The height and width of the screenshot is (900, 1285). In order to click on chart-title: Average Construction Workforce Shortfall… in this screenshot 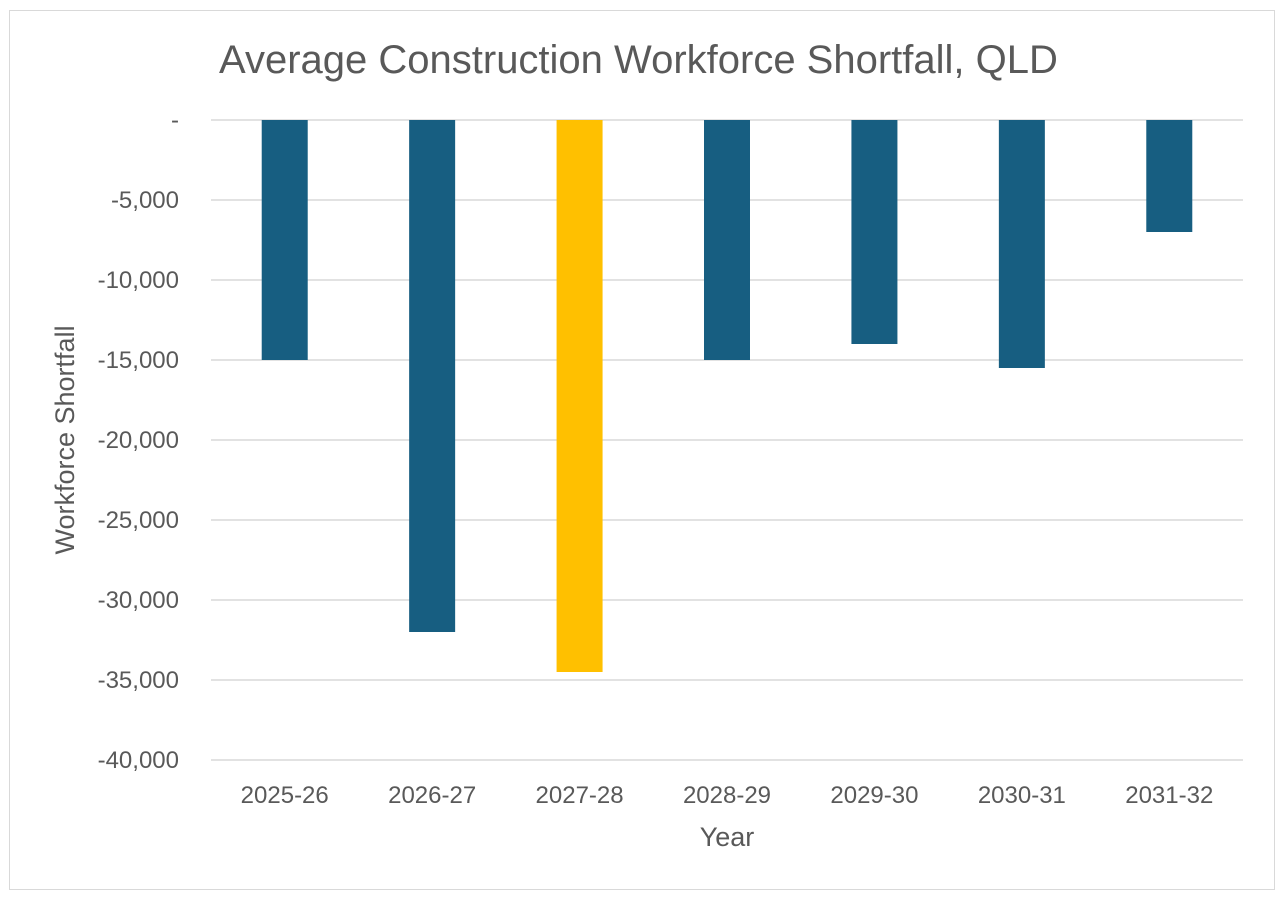, I will do `click(638, 60)`.